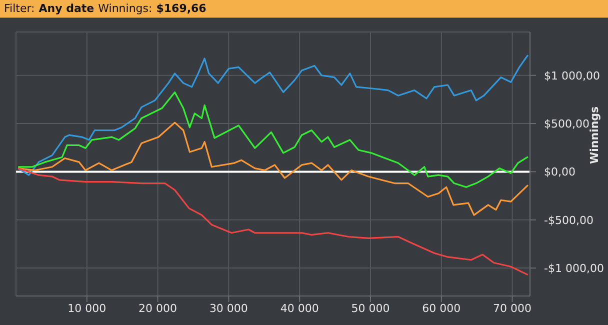 The height and width of the screenshot is (325, 608). Describe the element at coordinates (574, 269) in the screenshot. I see `y-tick-label: -$1 000,00` at that location.